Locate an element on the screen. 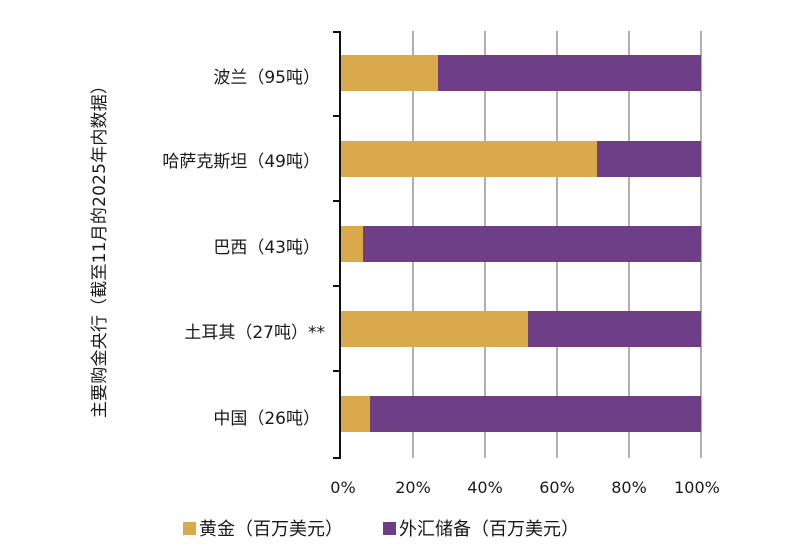  x-tick-label: 100% is located at coordinates (697, 487).